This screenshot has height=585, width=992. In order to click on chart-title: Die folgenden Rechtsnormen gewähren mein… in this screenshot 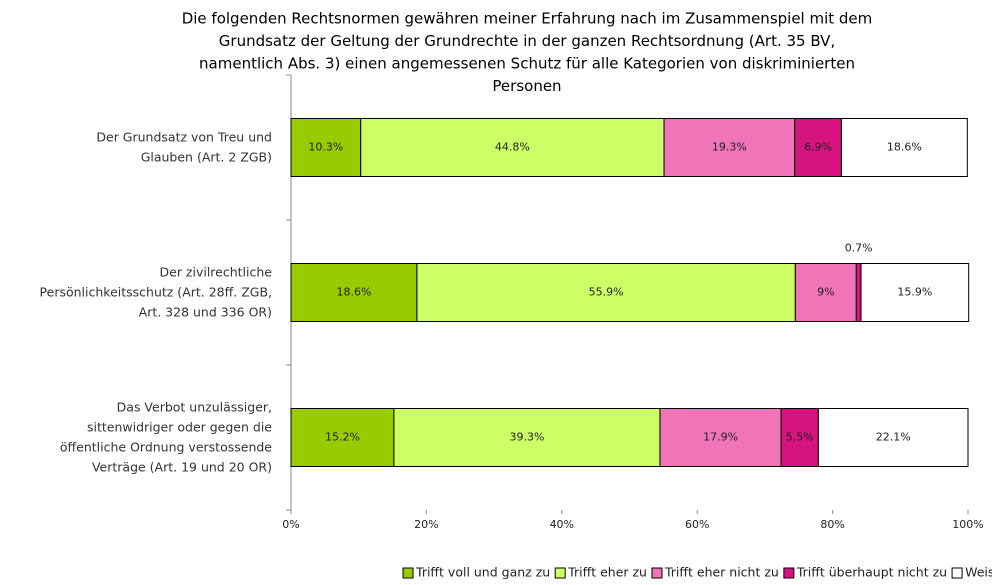, I will do `click(527, 52)`.